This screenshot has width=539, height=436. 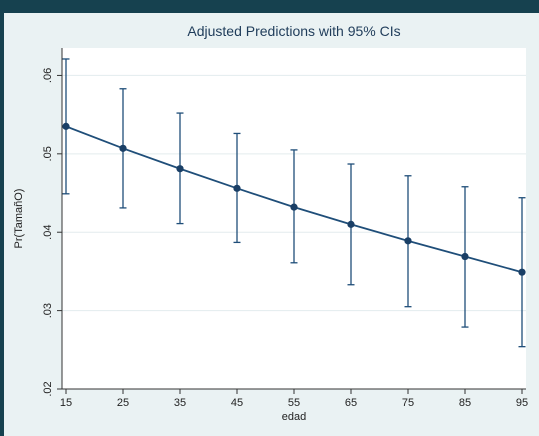 I want to click on y-tick-label: .03, so click(x=48, y=310).